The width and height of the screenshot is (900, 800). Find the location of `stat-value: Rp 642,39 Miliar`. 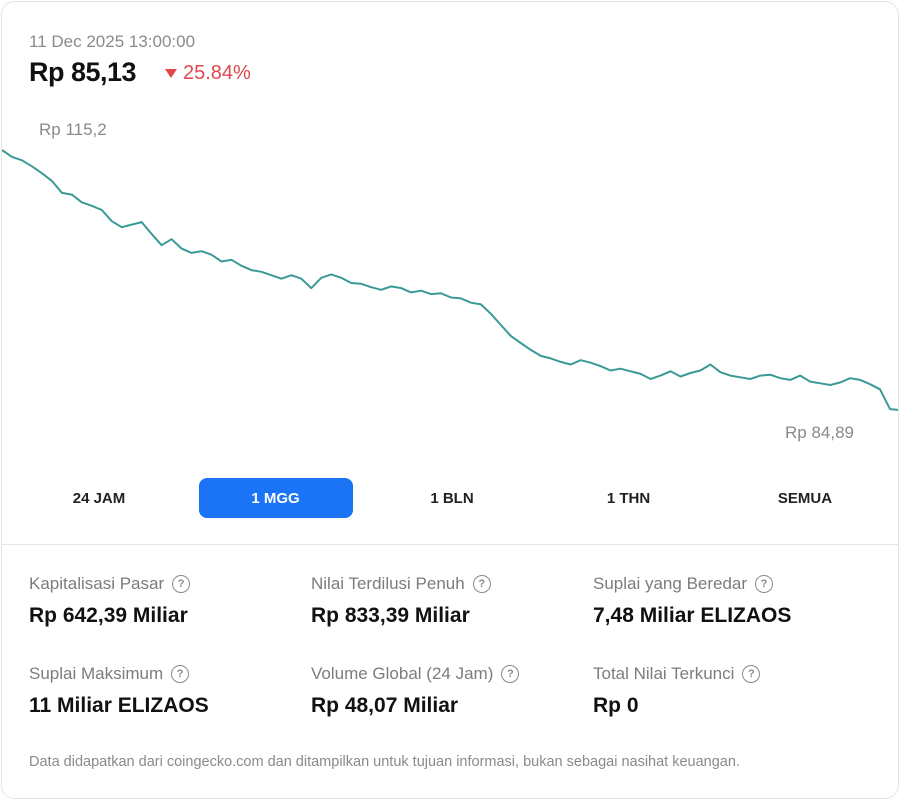

stat-value: Rp 642,39 Miliar is located at coordinates (108, 615).